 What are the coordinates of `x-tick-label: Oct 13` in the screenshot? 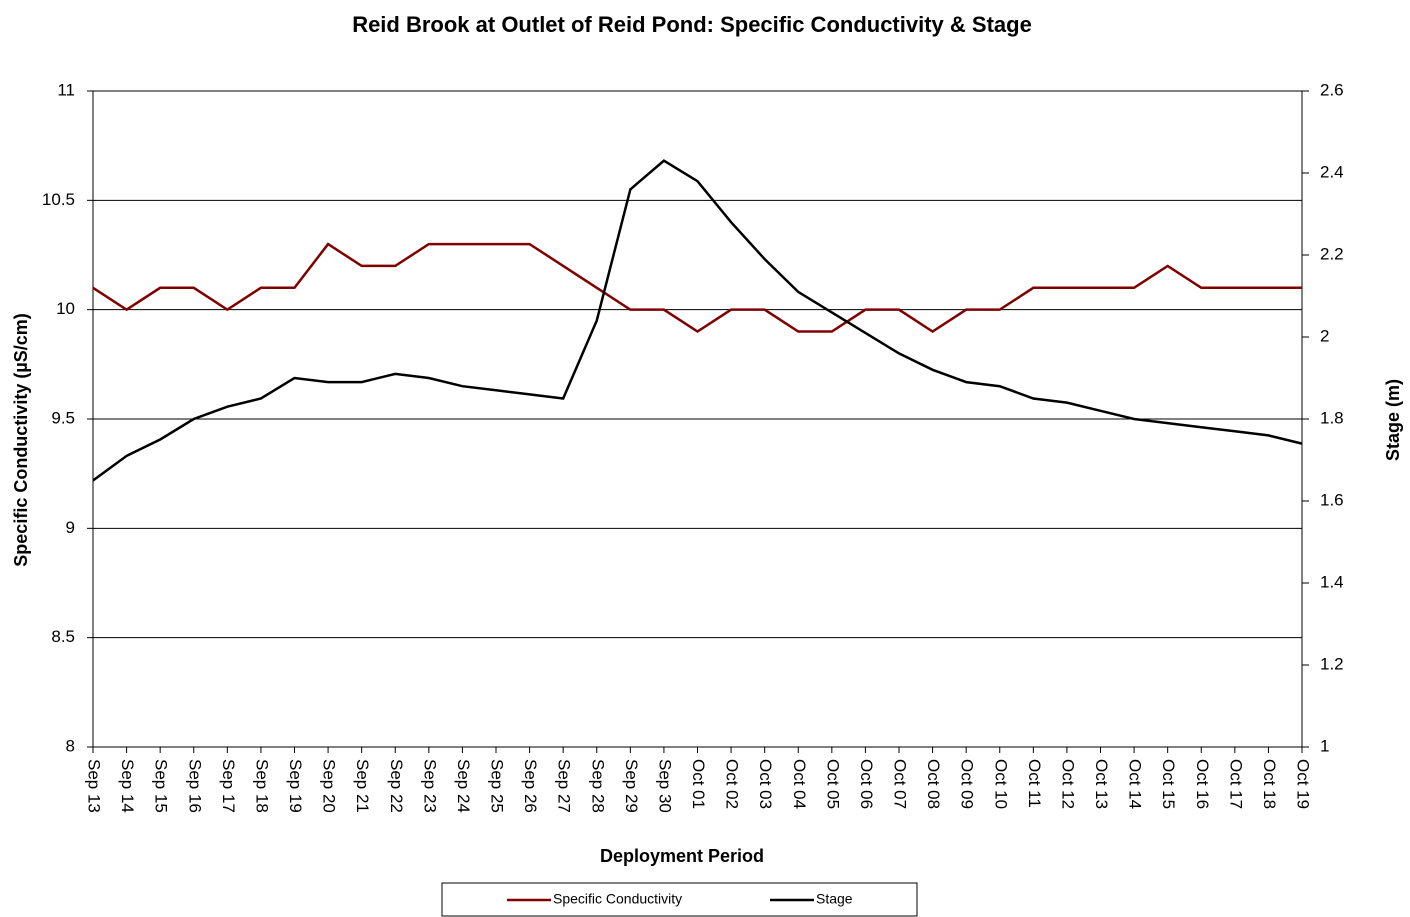 It's located at (1101, 784).